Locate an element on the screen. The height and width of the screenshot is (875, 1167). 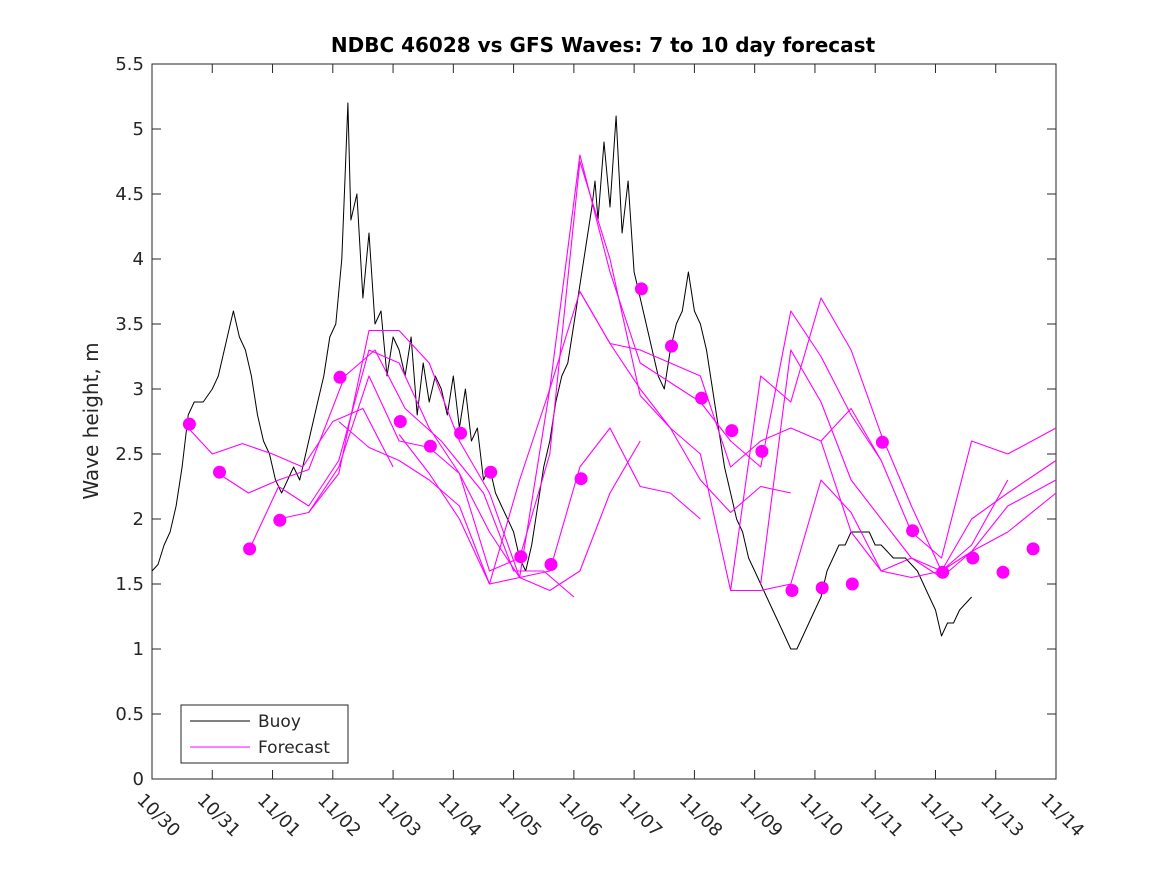
y-tick-label: 0.5 is located at coordinates (129, 714).